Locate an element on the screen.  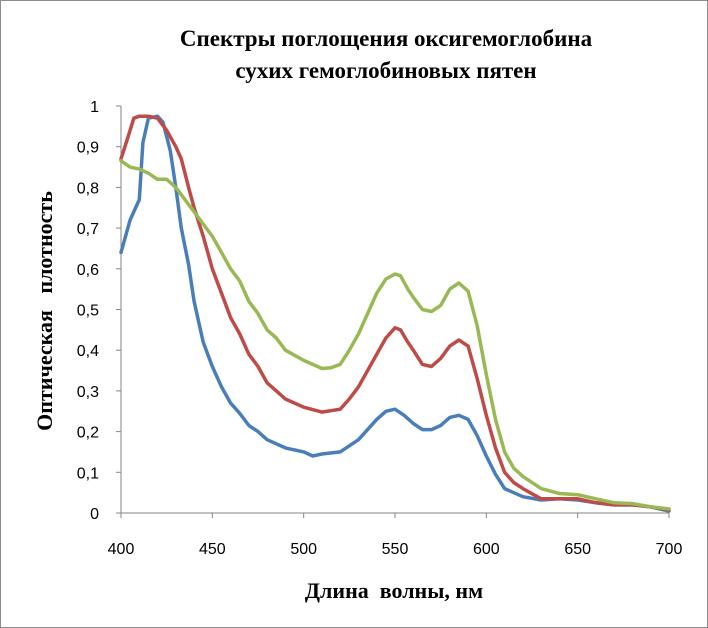
y-tick-label: 0,2 is located at coordinates (88, 433).